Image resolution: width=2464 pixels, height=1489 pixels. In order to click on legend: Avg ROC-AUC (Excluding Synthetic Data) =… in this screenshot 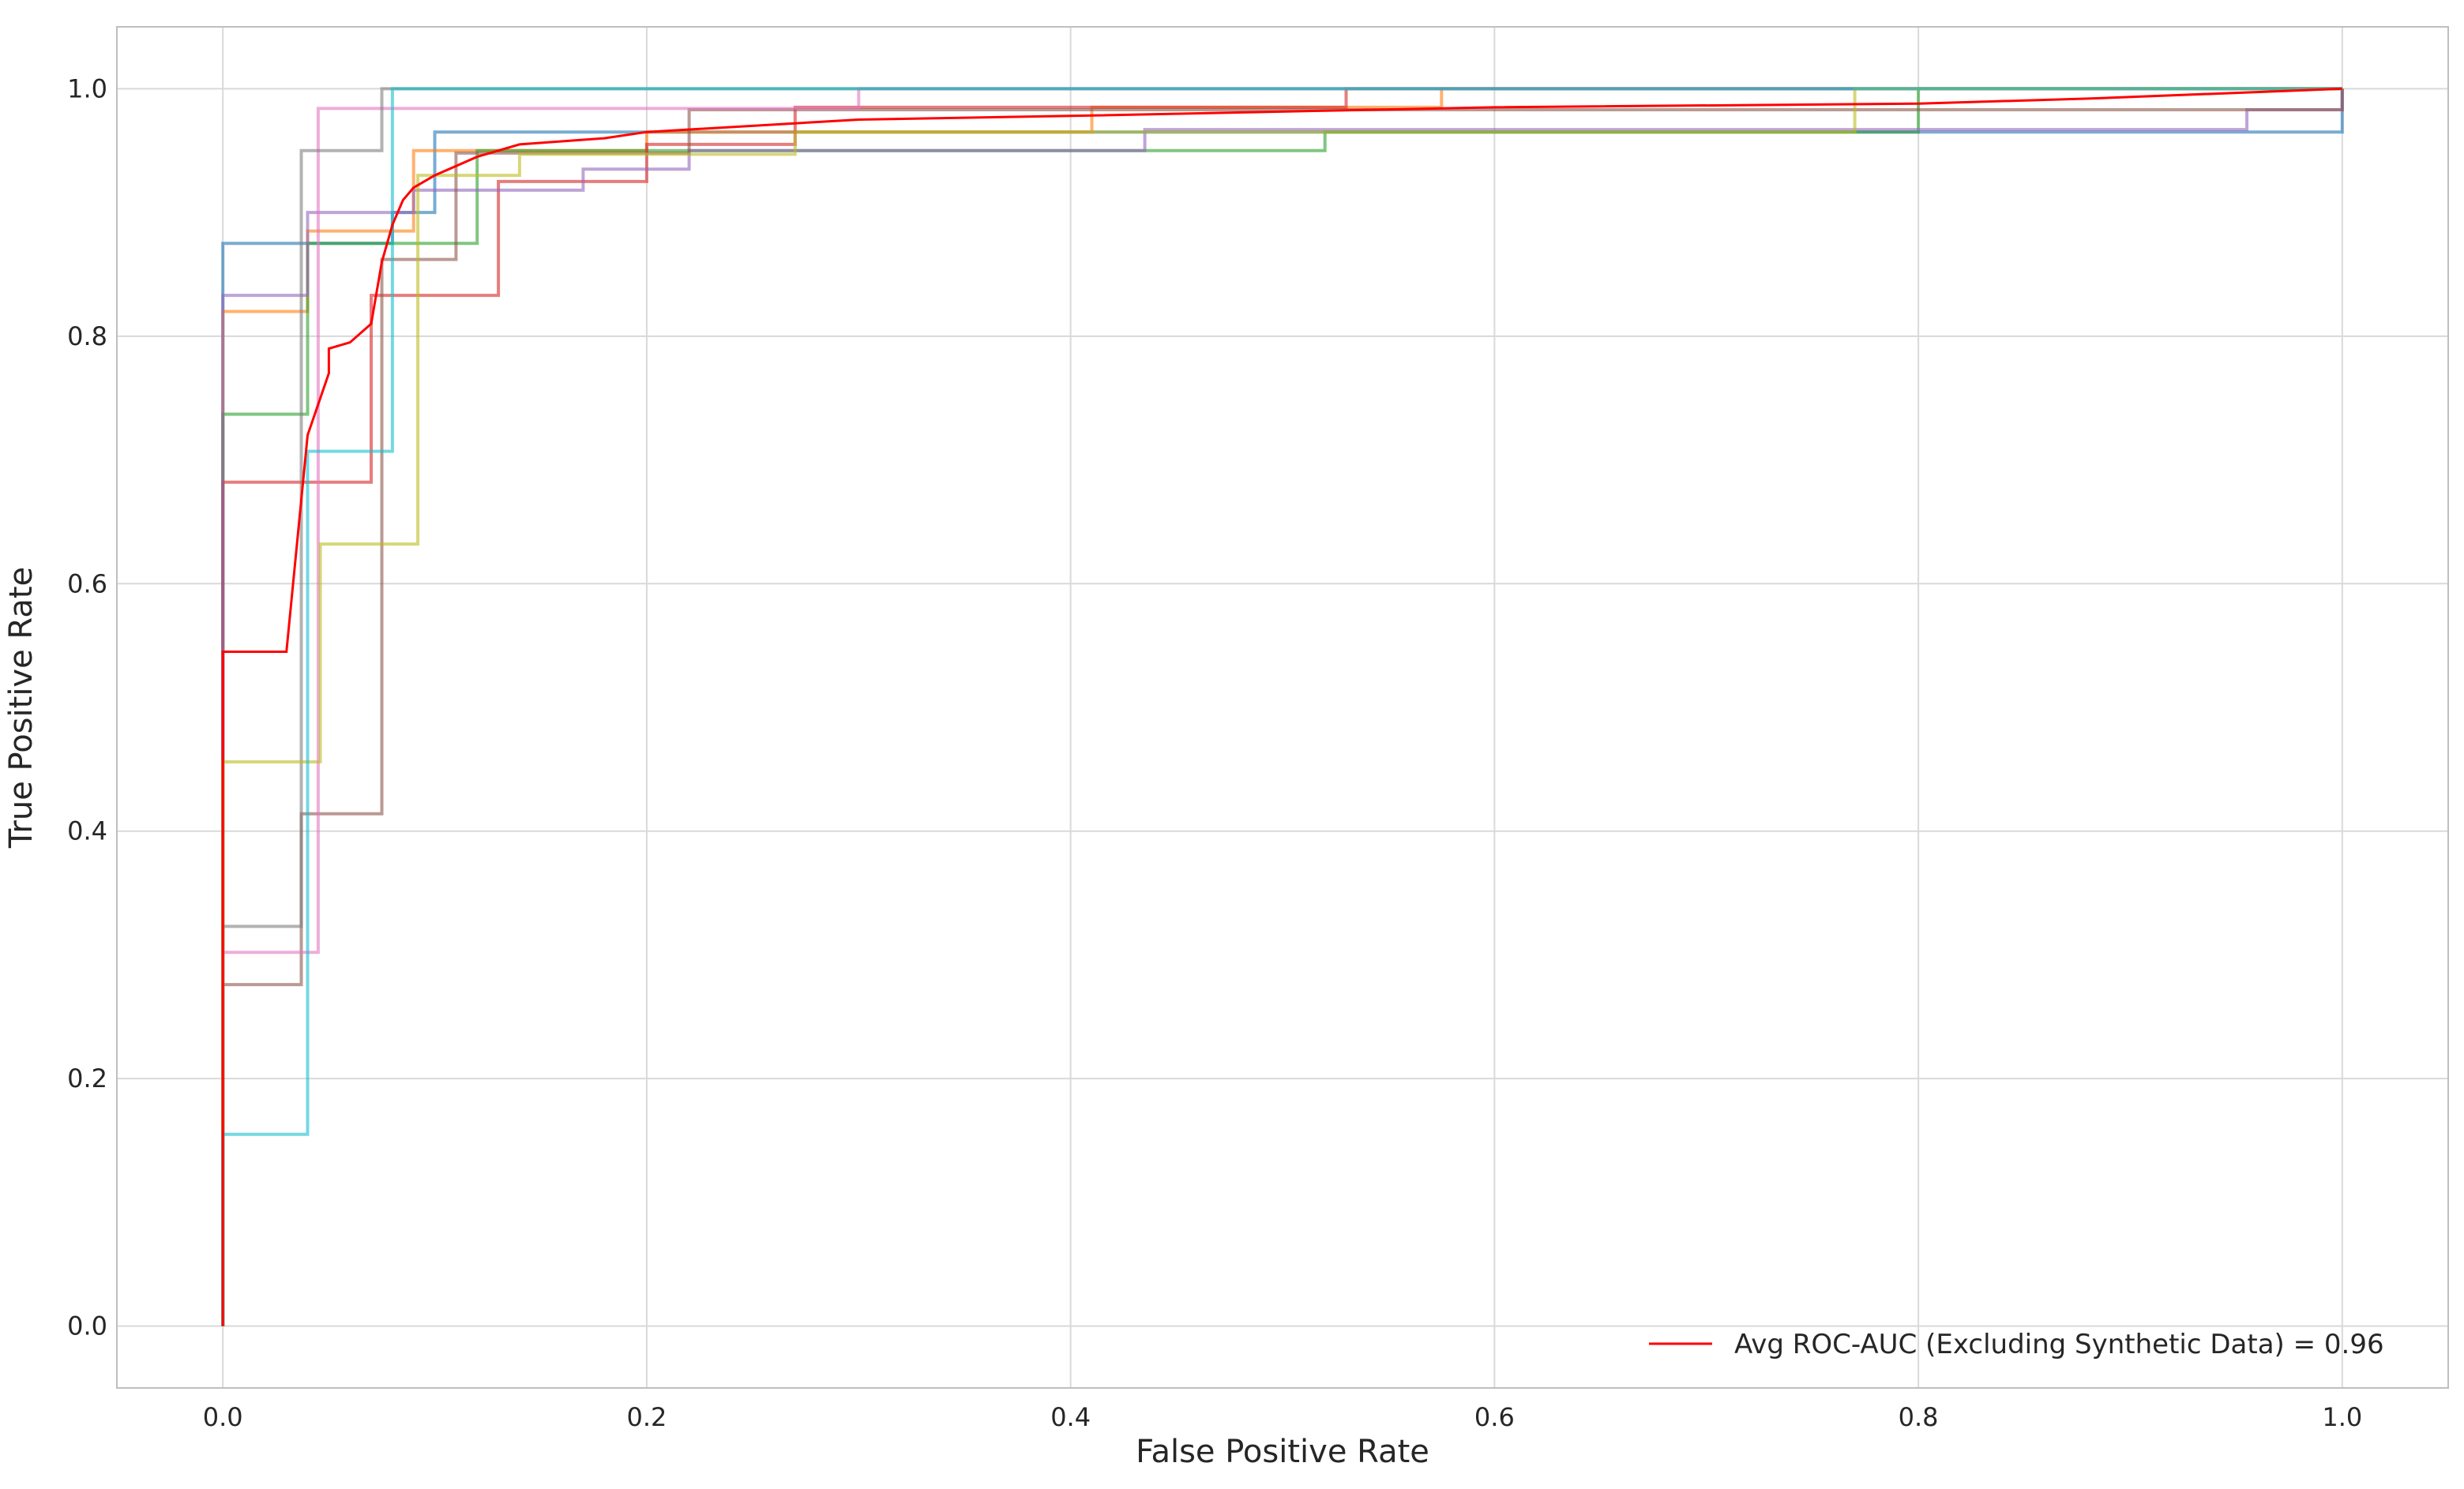, I will do `click(2016, 1344)`.